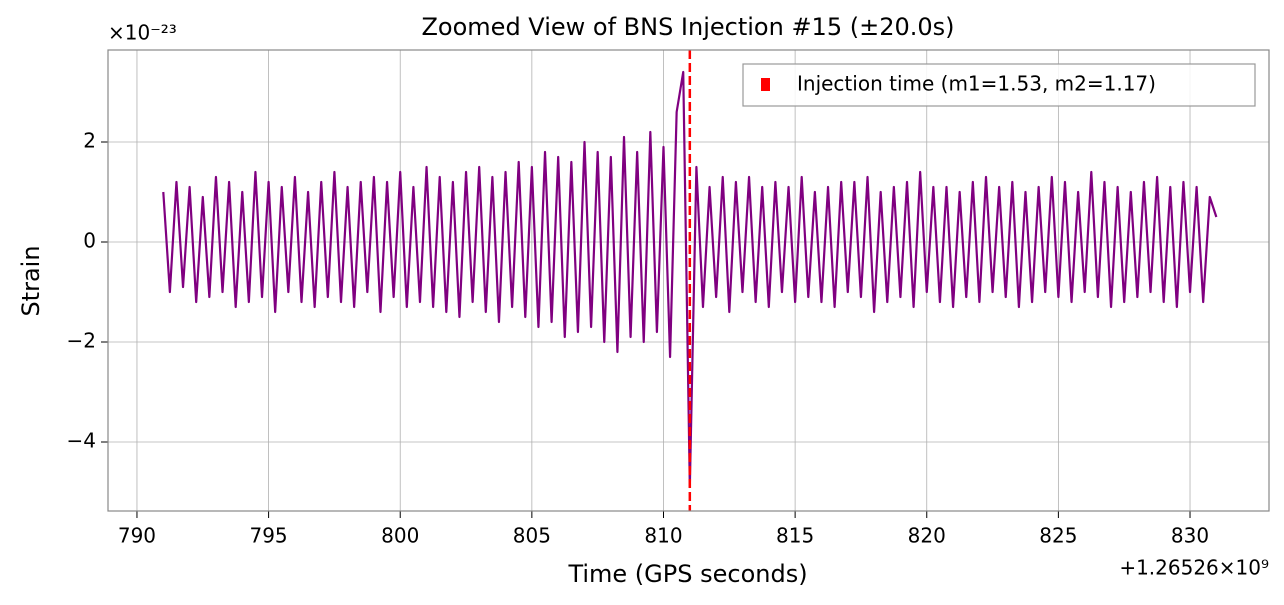  What do you see at coordinates (89, 141) in the screenshot?
I see `y-tick-label: 2` at bounding box center [89, 141].